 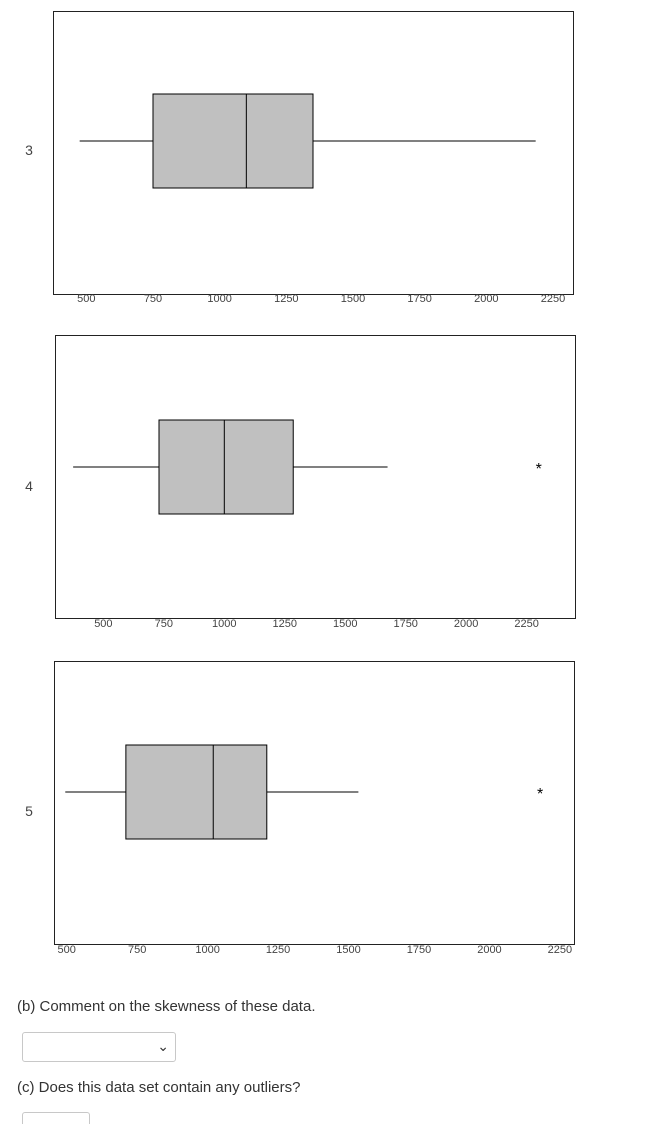 I want to click on row-label: 4, so click(x=29, y=486).